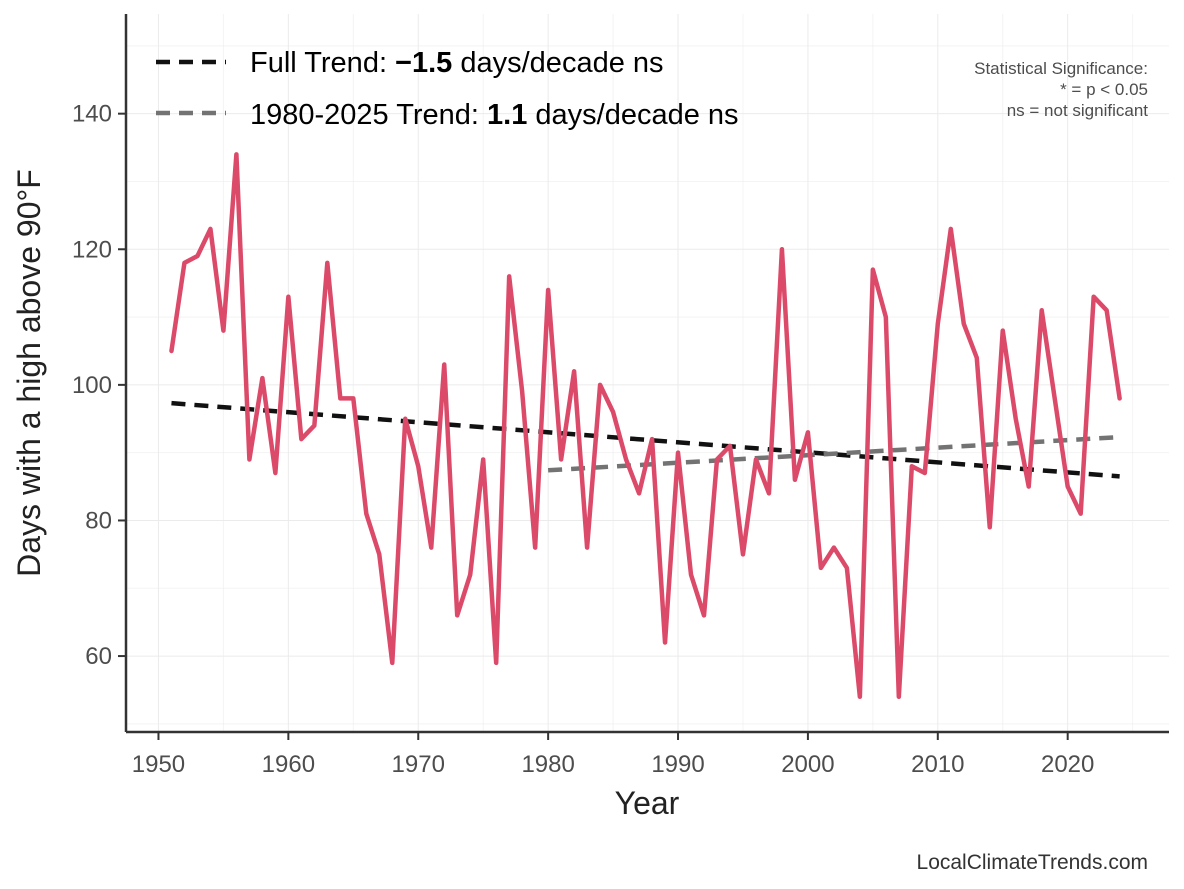  Describe the element at coordinates (98, 656) in the screenshot. I see `y-tick-label: 60` at that location.